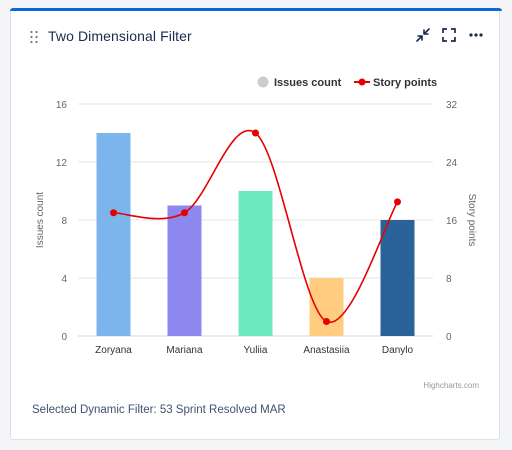 Image resolution: width=512 pixels, height=450 pixels. I want to click on gadget-accent-bar, so click(256, 9).